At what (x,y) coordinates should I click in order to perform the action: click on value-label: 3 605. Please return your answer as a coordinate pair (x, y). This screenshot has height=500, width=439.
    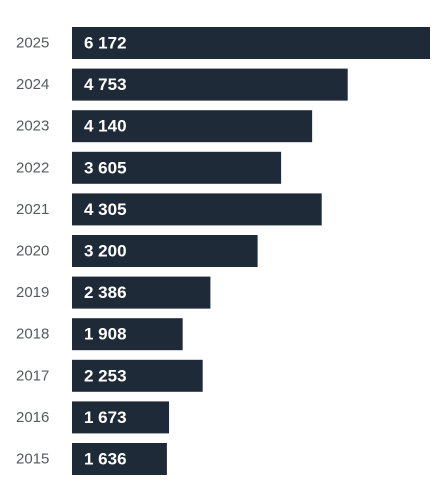
    Looking at the image, I should click on (105, 167).